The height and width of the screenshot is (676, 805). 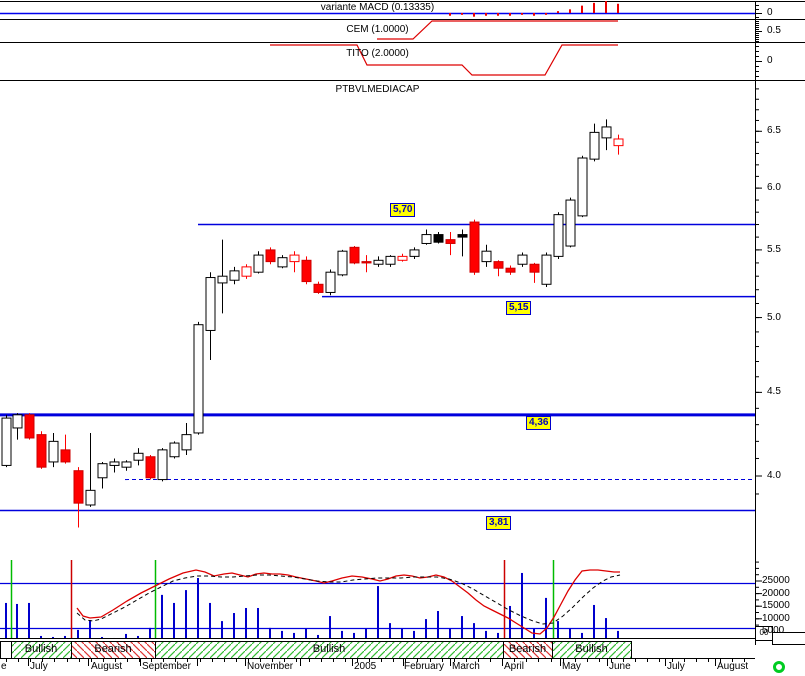 I want to click on macd-axis-label: 0, so click(x=770, y=12).